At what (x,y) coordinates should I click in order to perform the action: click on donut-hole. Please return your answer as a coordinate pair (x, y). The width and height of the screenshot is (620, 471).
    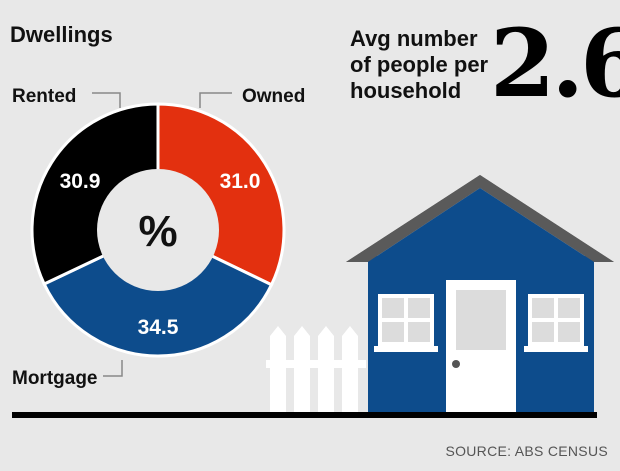
    Looking at the image, I should click on (158, 230).